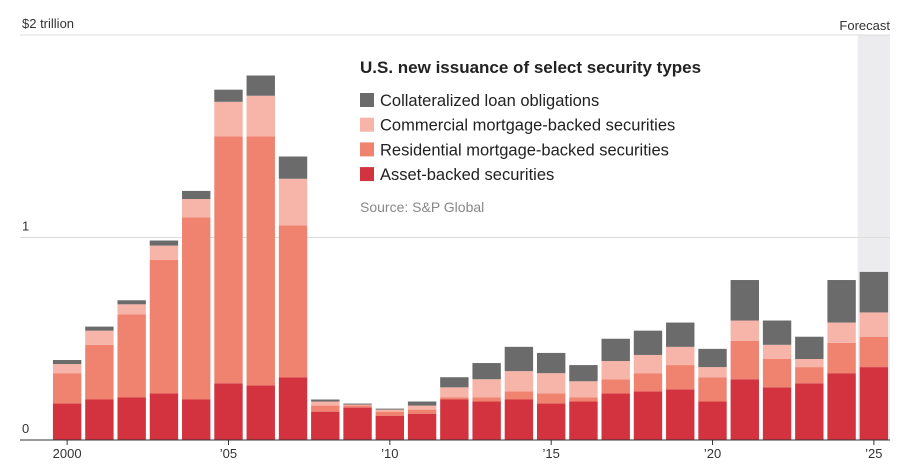 This screenshot has height=469, width=910. What do you see at coordinates (712, 453) in the screenshot?
I see `x-tick-label: ’20` at bounding box center [712, 453].